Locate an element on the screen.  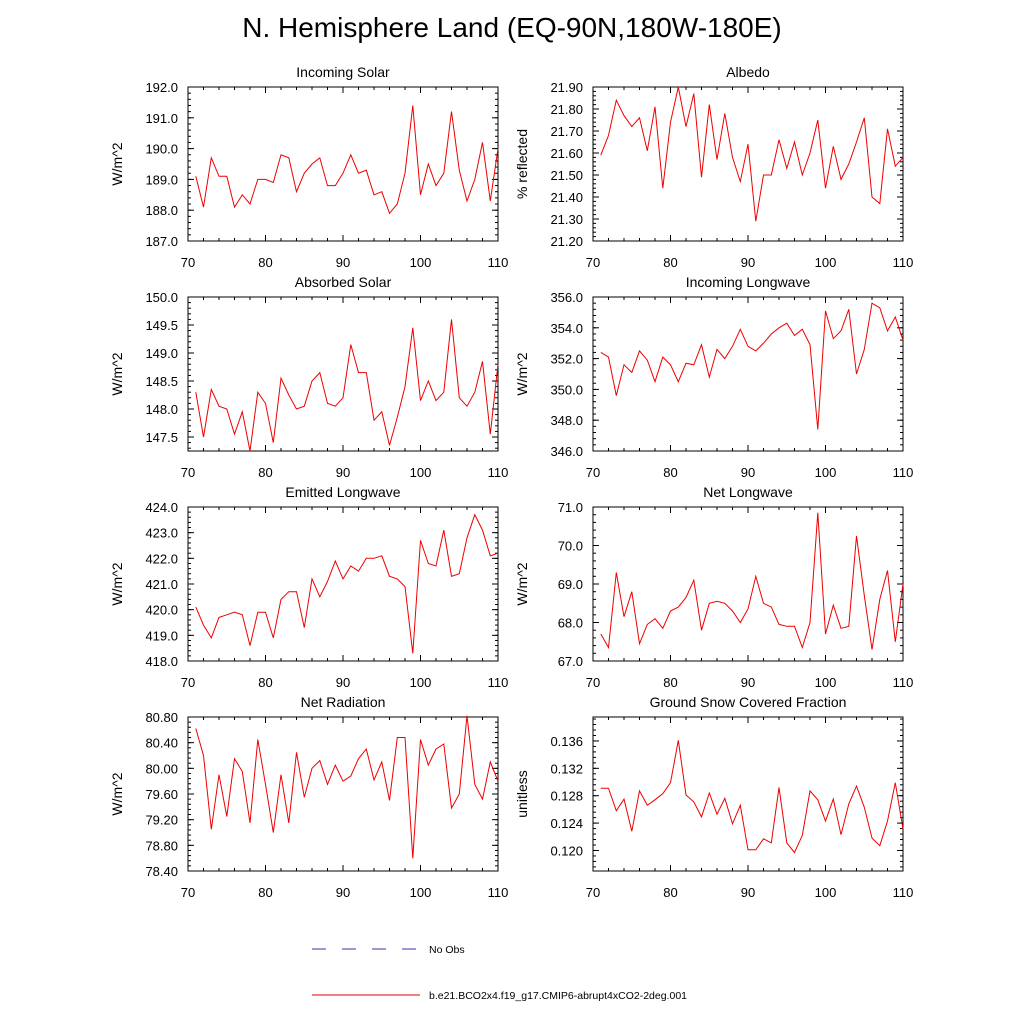
y-tick-label: 352.0 is located at coordinates (566, 359).